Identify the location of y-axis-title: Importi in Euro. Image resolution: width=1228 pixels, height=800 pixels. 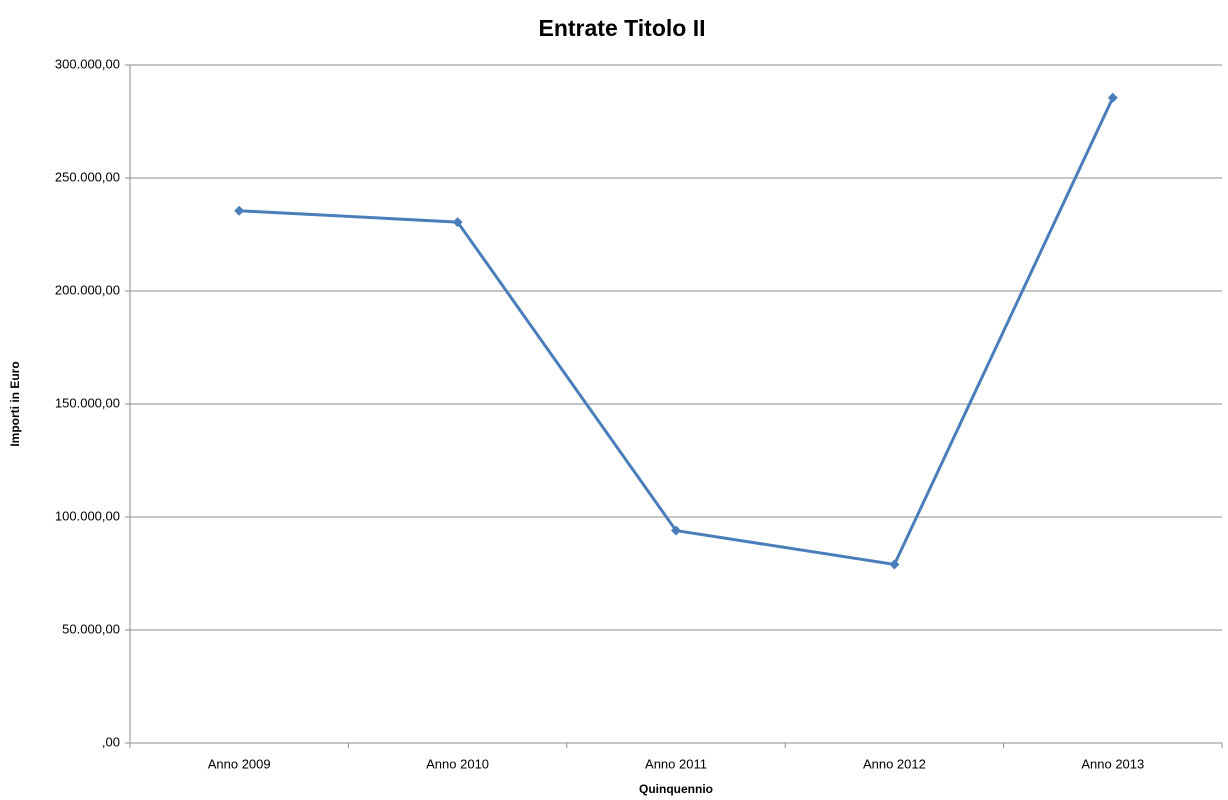
(15, 403).